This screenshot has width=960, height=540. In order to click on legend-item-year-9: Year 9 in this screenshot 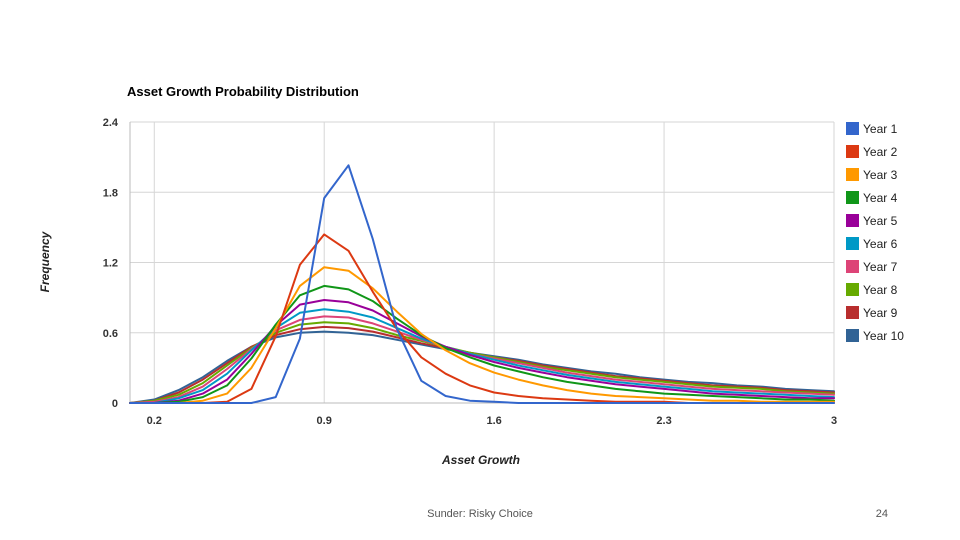, I will do `click(872, 313)`.